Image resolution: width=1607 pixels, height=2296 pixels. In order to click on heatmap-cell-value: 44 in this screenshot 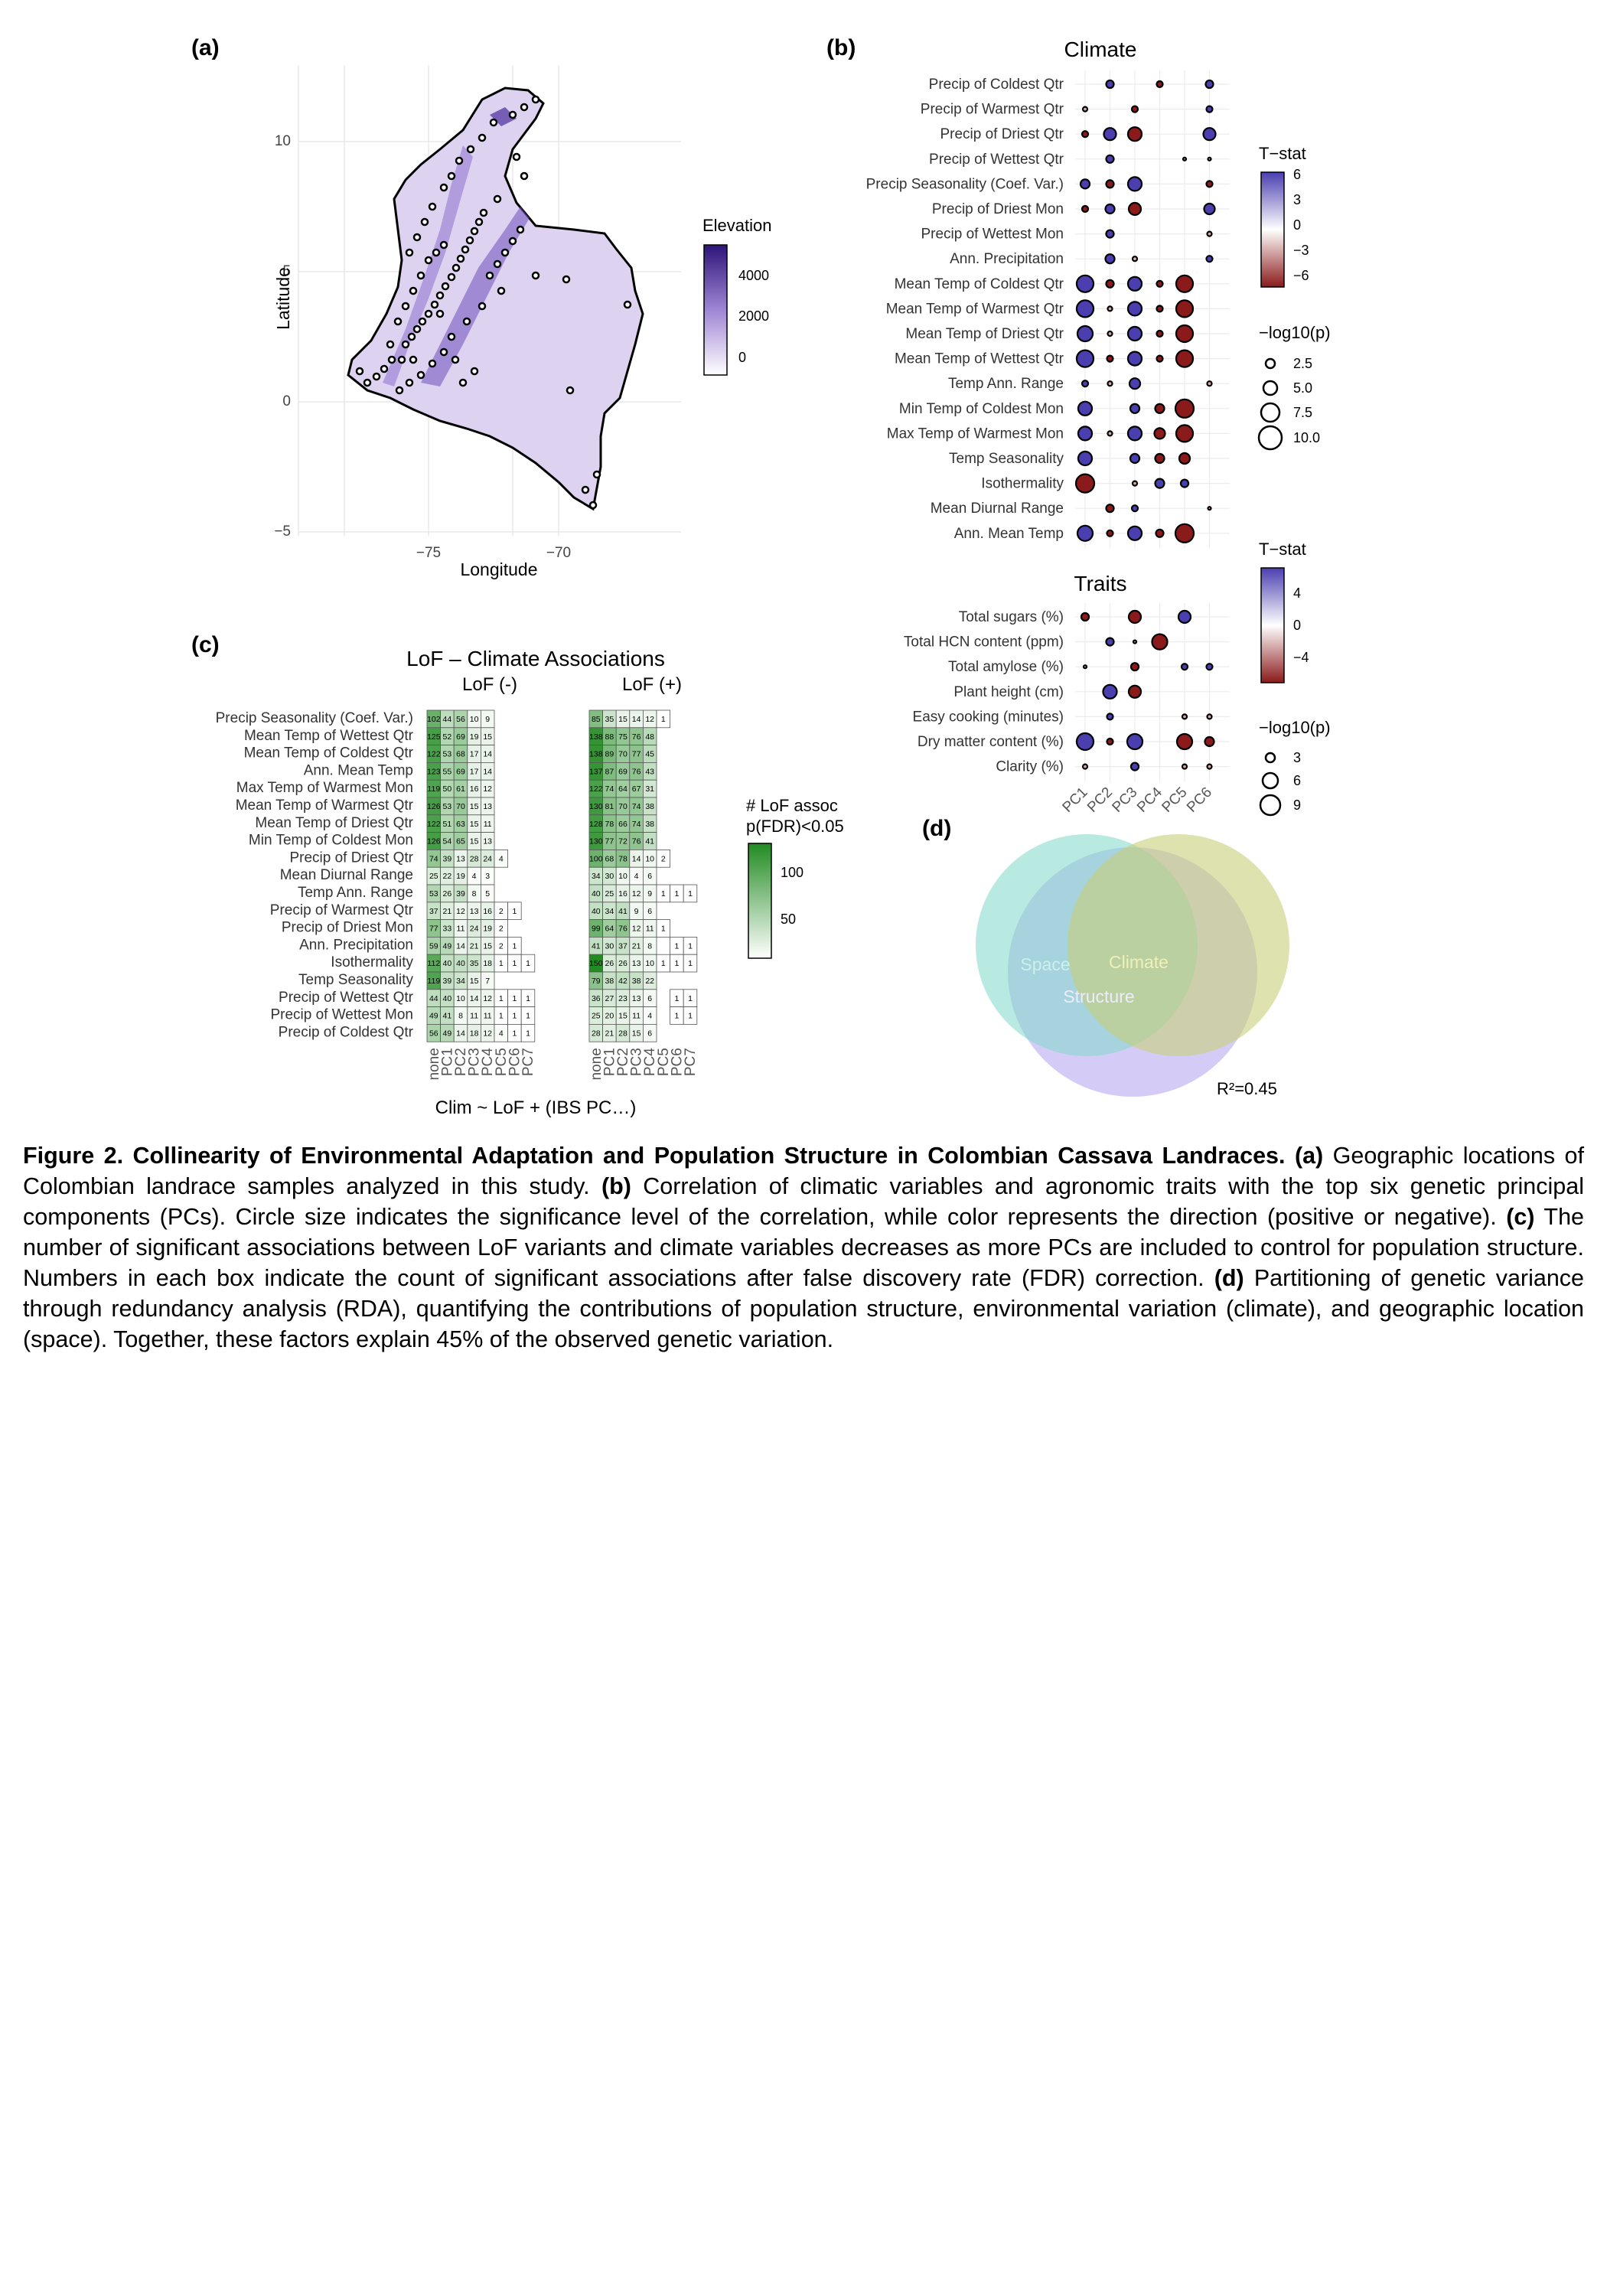, I will do `click(433, 998)`.